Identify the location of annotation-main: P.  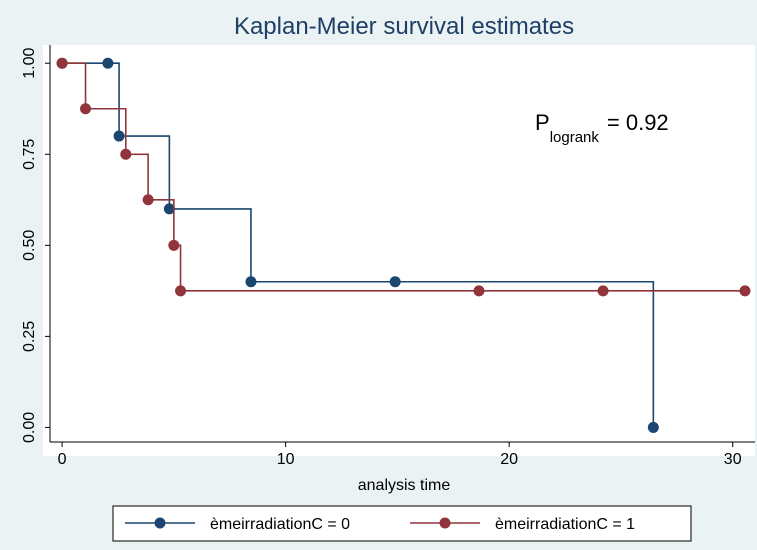
(542, 122).